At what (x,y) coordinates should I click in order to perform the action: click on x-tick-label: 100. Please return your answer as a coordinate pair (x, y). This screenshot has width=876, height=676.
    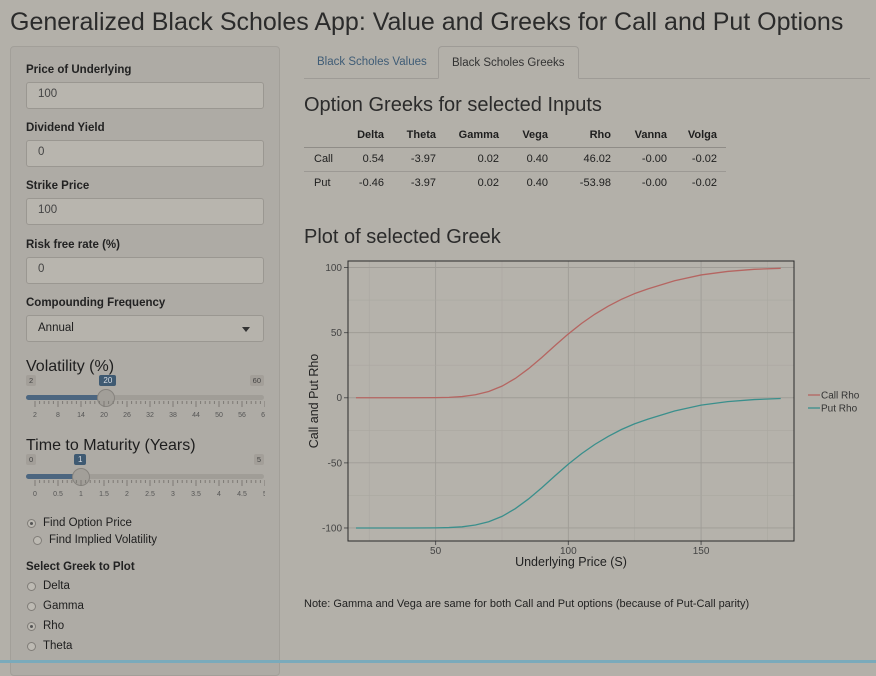
    Looking at the image, I should click on (568, 551).